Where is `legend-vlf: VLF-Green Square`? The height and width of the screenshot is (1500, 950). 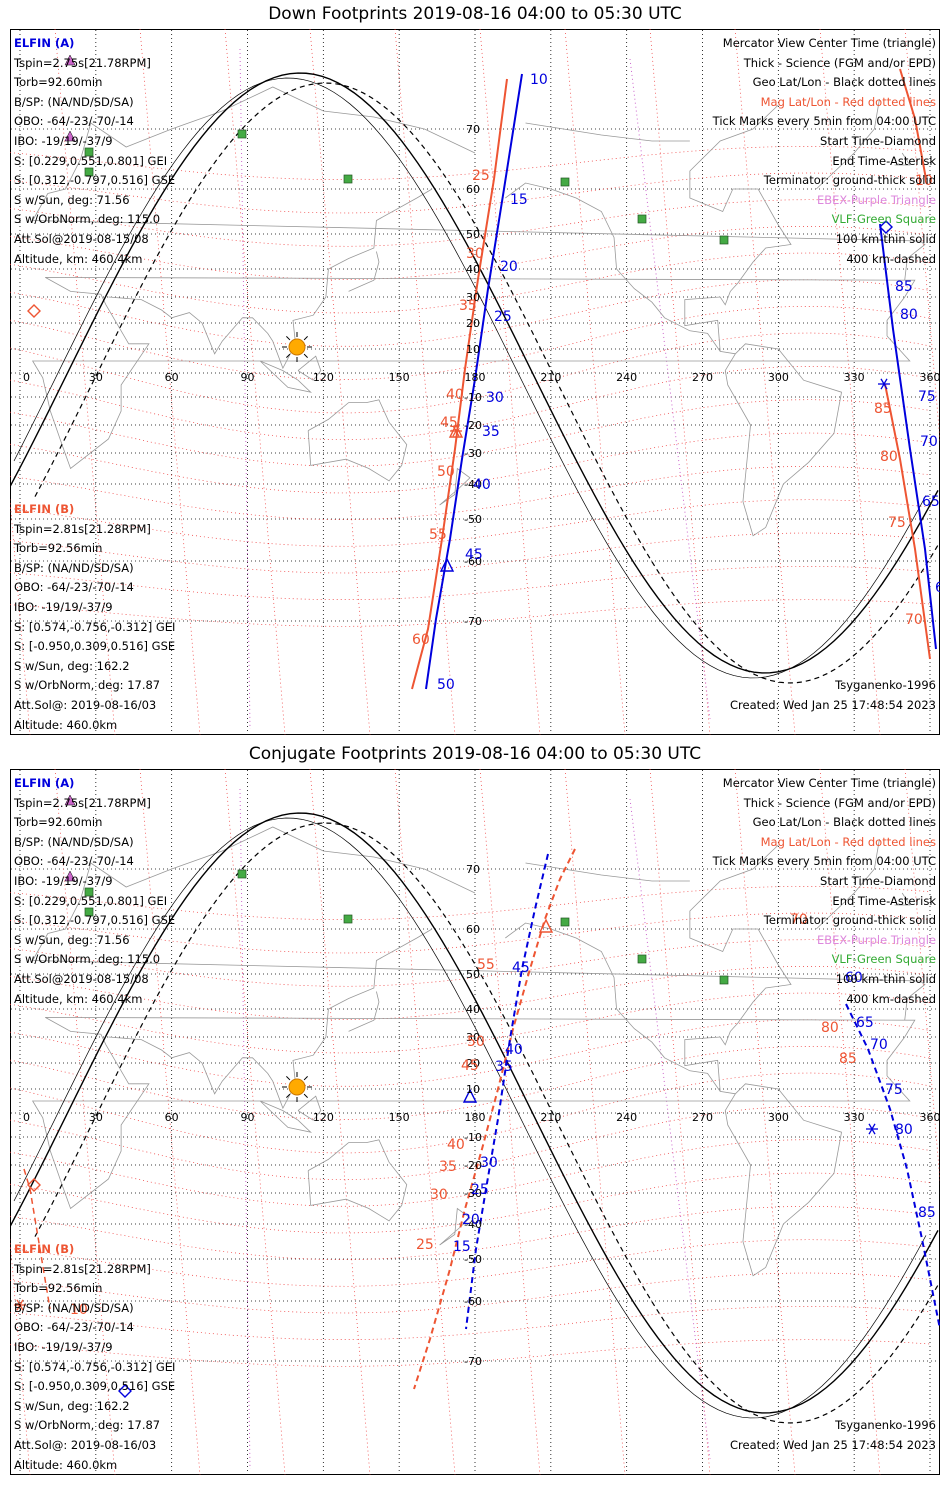 legend-vlf: VLF-Green Square is located at coordinates (883, 219).